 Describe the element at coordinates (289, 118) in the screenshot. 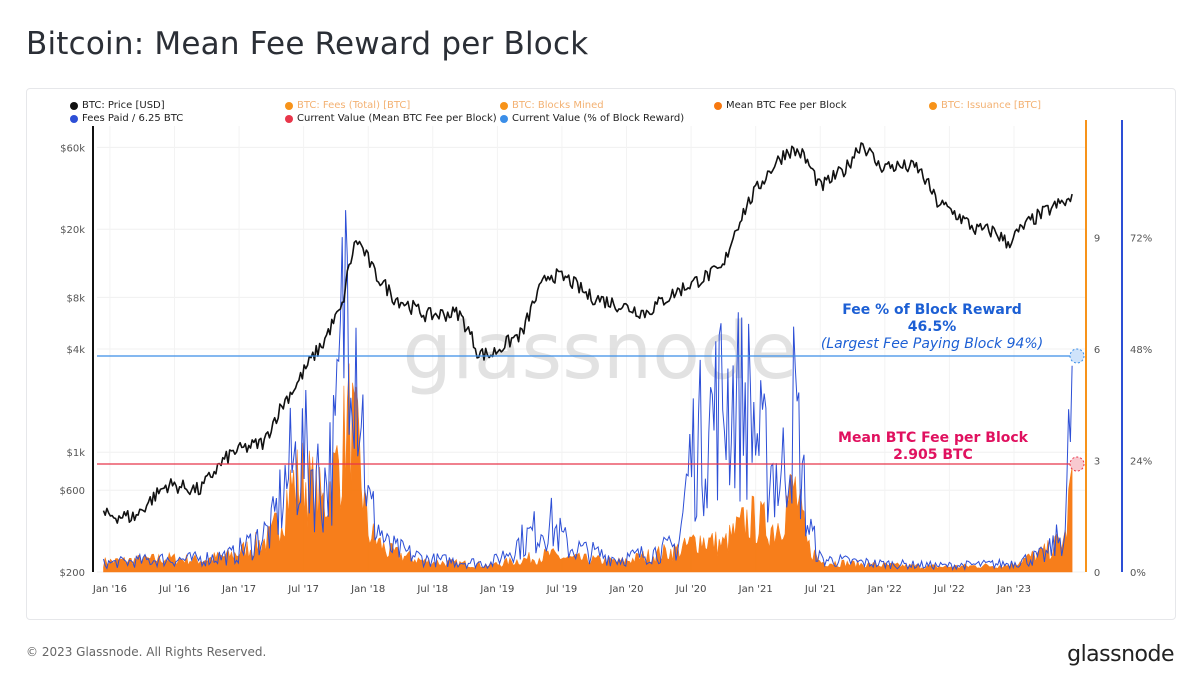

I see `legend-dot-current-fee` at that location.